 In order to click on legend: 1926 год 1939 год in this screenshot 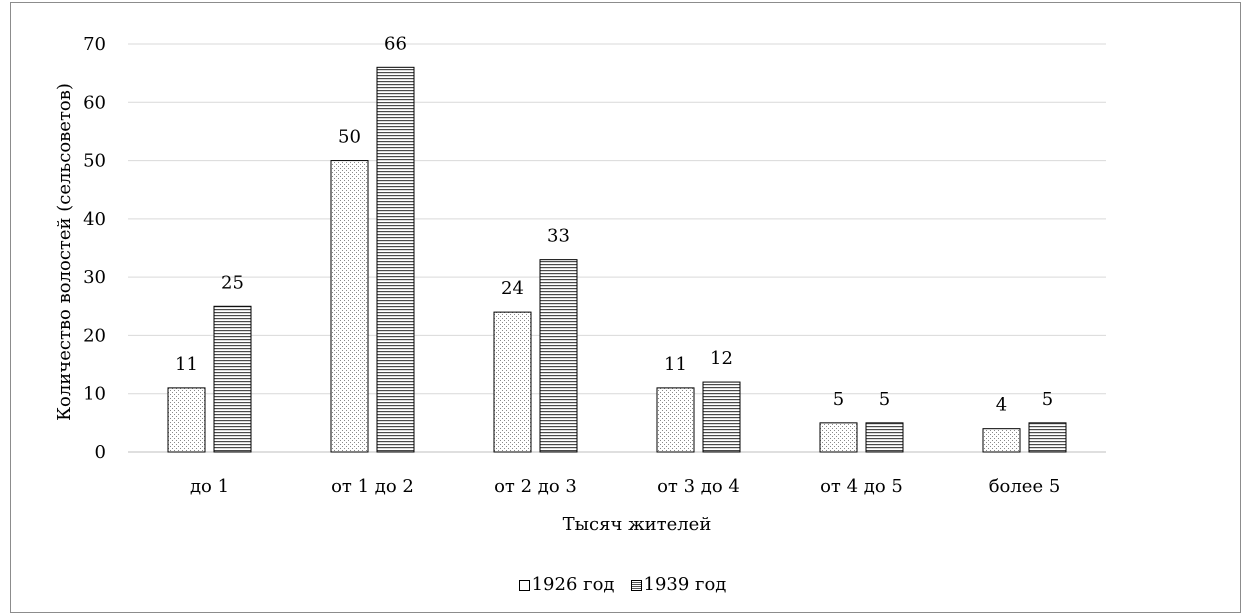, I will do `click(622, 584)`.